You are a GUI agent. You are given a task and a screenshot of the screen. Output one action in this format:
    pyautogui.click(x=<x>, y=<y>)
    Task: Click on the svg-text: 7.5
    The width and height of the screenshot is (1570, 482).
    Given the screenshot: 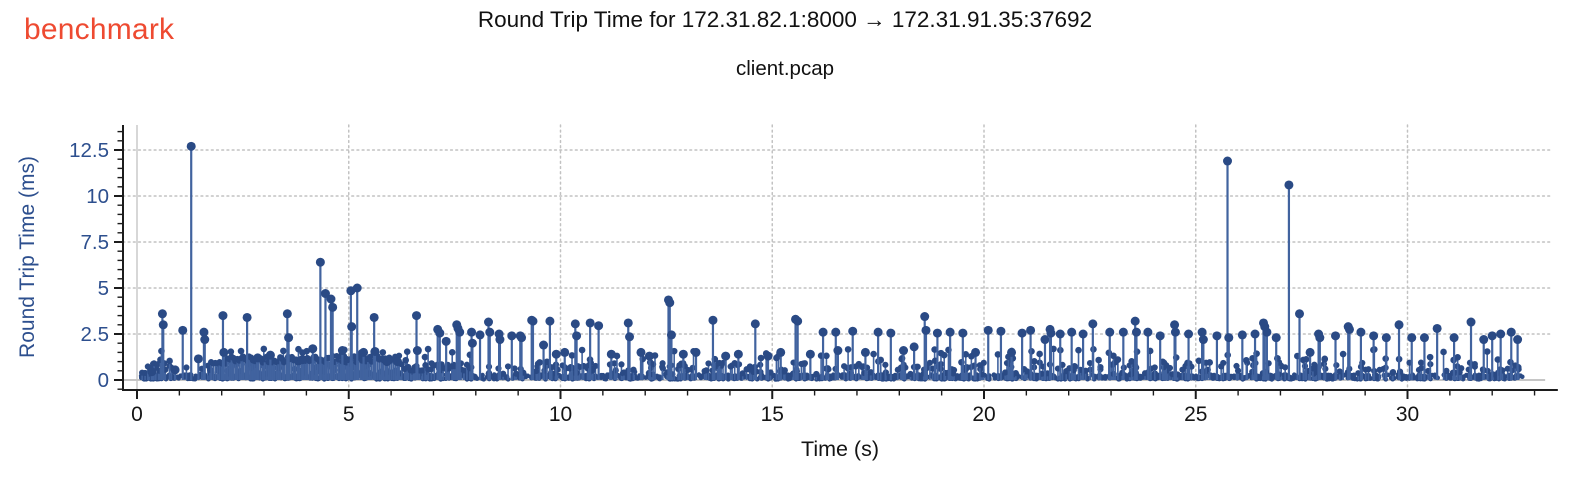 What is the action you would take?
    pyautogui.click(x=95, y=242)
    